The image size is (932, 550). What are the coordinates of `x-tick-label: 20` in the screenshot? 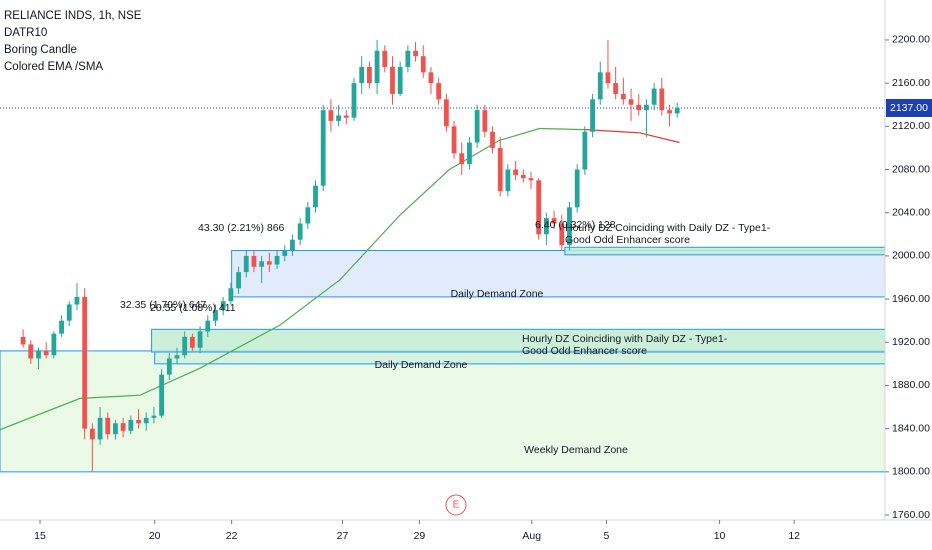 It's located at (155, 536).